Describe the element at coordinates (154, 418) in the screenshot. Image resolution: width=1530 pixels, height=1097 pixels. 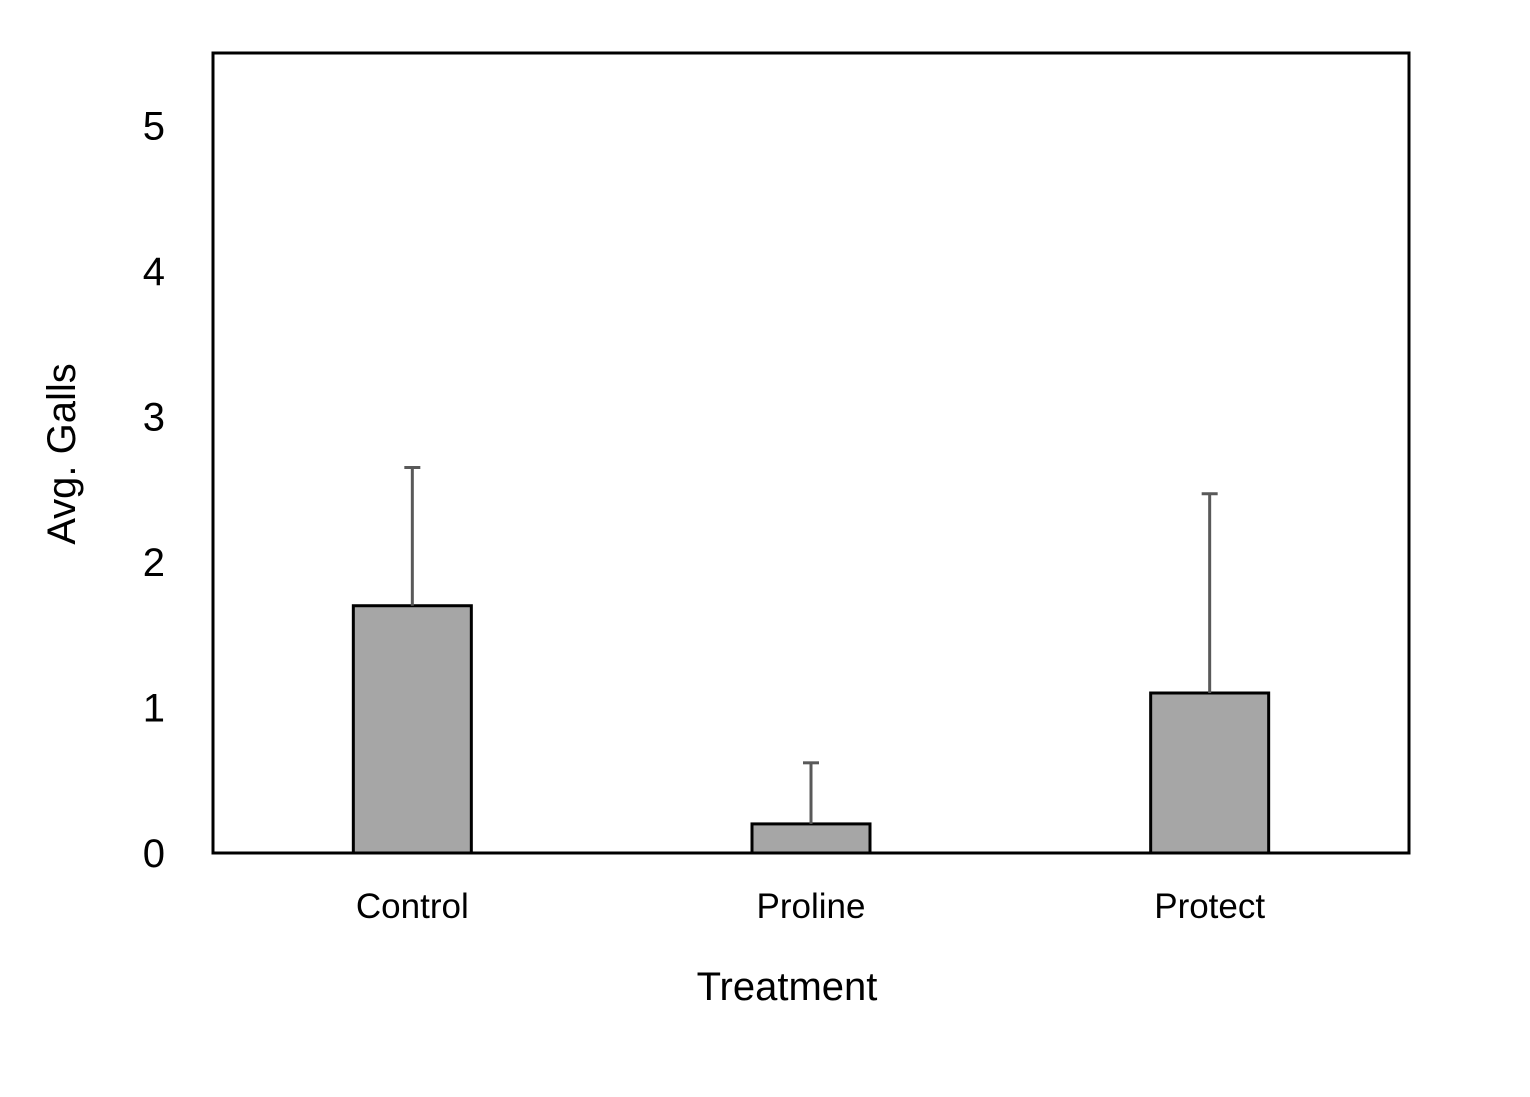
I see `y-tick-label: 3` at that location.